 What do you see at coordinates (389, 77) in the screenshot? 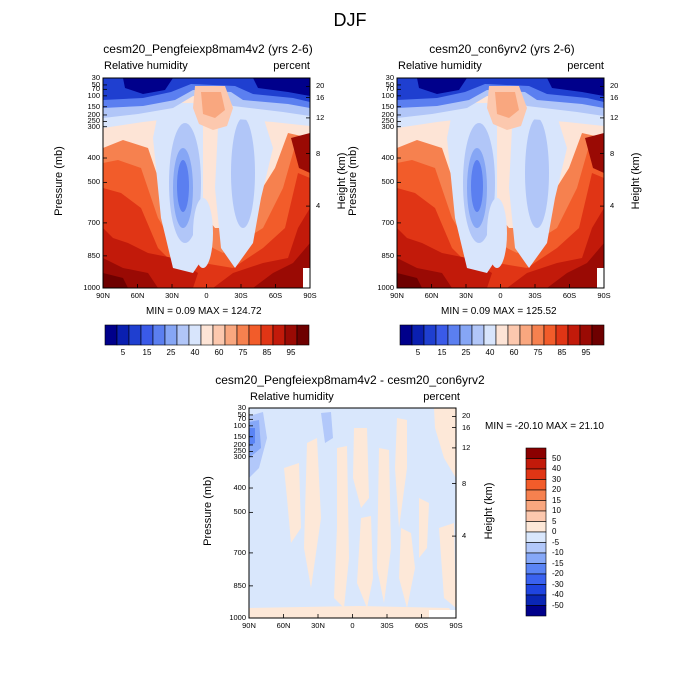
I see `y-tick-label: 30` at bounding box center [389, 77].